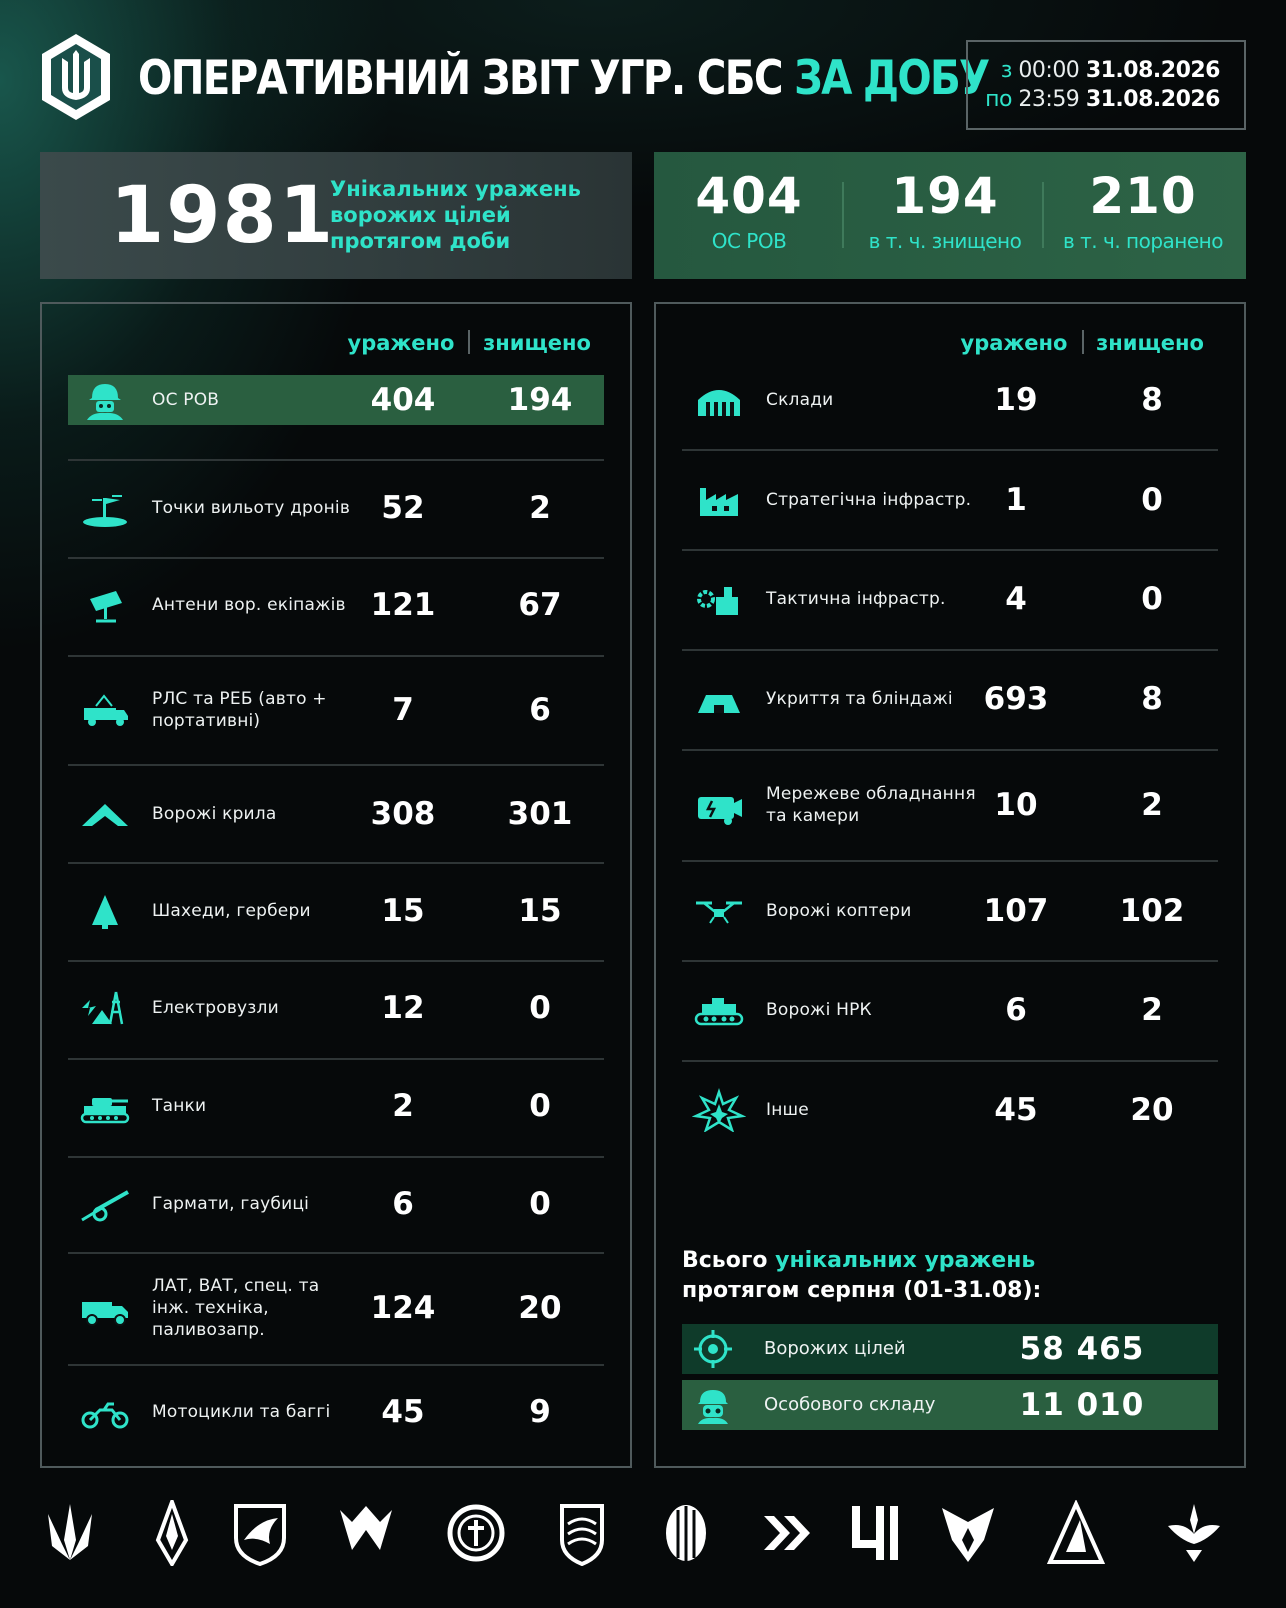  Describe the element at coordinates (787, 1110) in the screenshot. I see `row-label: Інше` at that location.